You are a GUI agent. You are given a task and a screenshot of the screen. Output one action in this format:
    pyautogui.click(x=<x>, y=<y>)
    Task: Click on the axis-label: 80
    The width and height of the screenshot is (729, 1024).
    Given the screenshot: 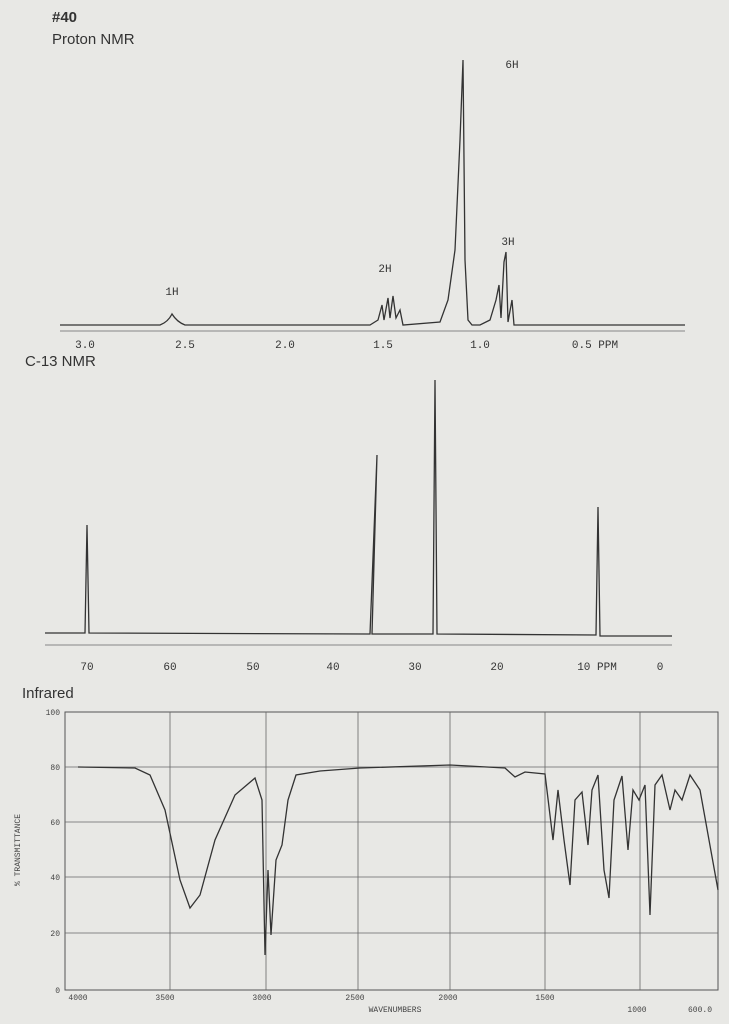 What is the action you would take?
    pyautogui.click(x=55, y=768)
    